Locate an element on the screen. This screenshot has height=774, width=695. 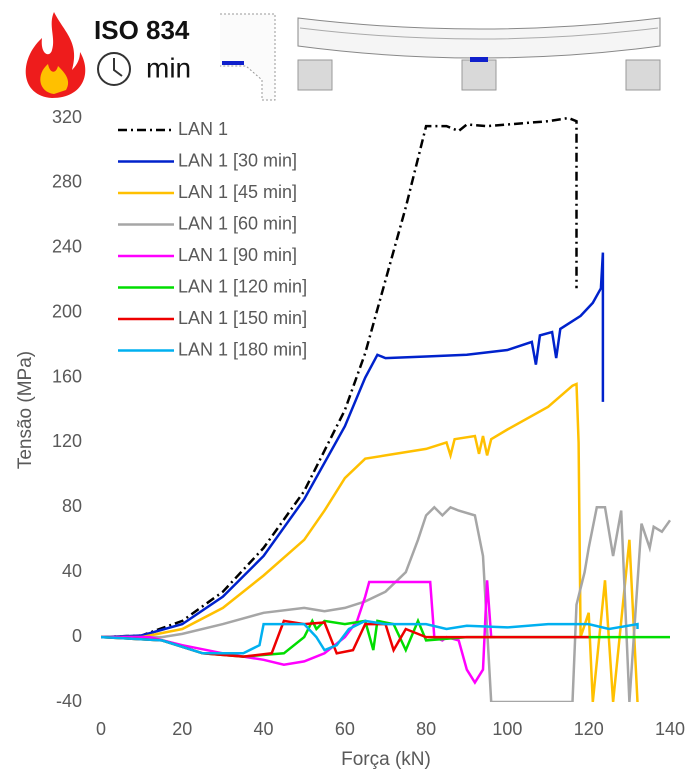
section-diagram is located at coordinates (248, 57).